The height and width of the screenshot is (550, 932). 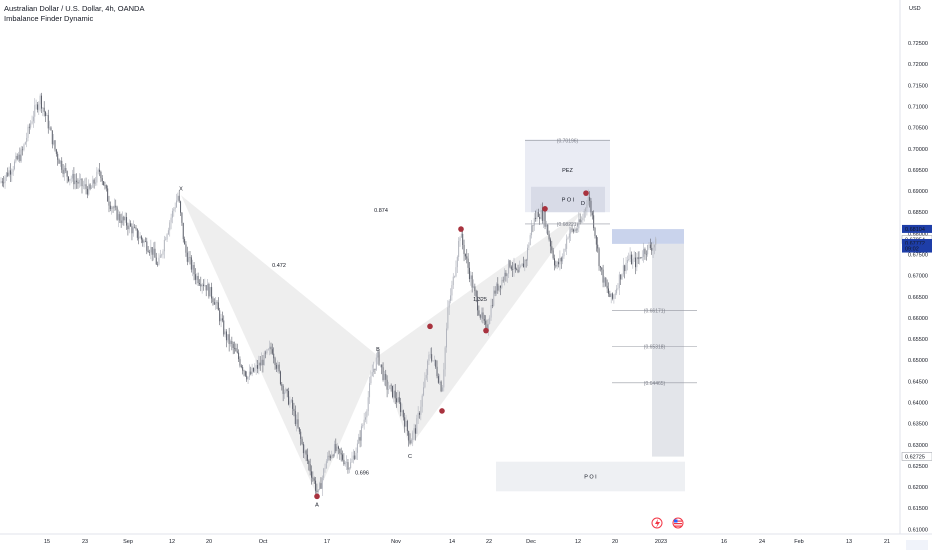 I want to click on x-tick-label: Feb, so click(x=798, y=542).